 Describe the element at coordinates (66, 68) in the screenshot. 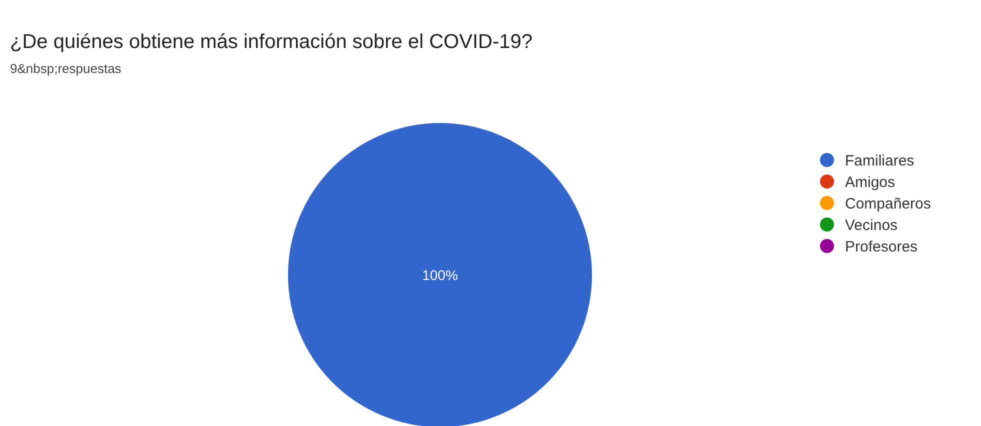

I see `text: 9&nbsp;respuestas` at that location.